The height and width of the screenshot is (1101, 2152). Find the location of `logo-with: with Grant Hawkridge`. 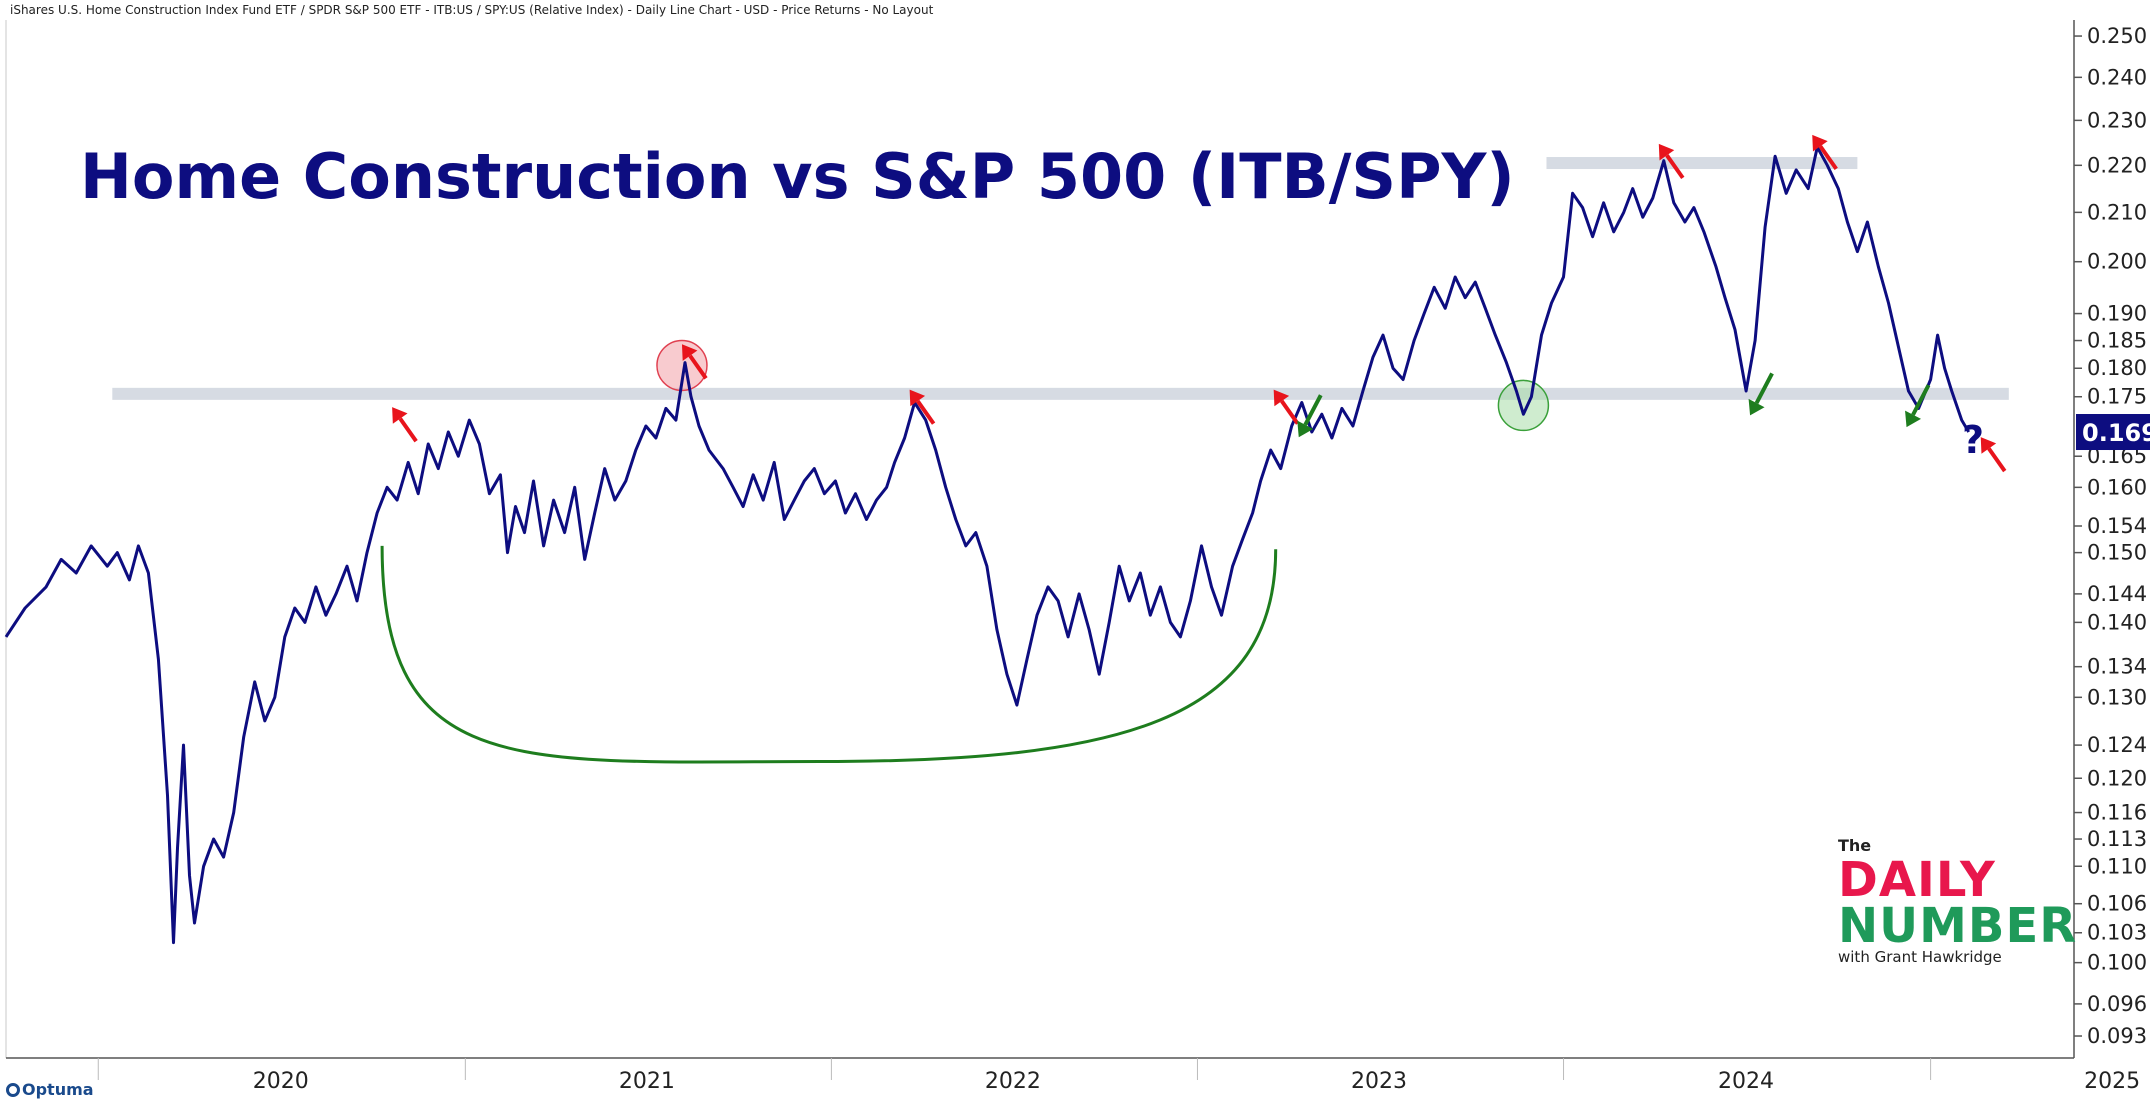

logo-with: with Grant Hawkridge is located at coordinates (1920, 957).